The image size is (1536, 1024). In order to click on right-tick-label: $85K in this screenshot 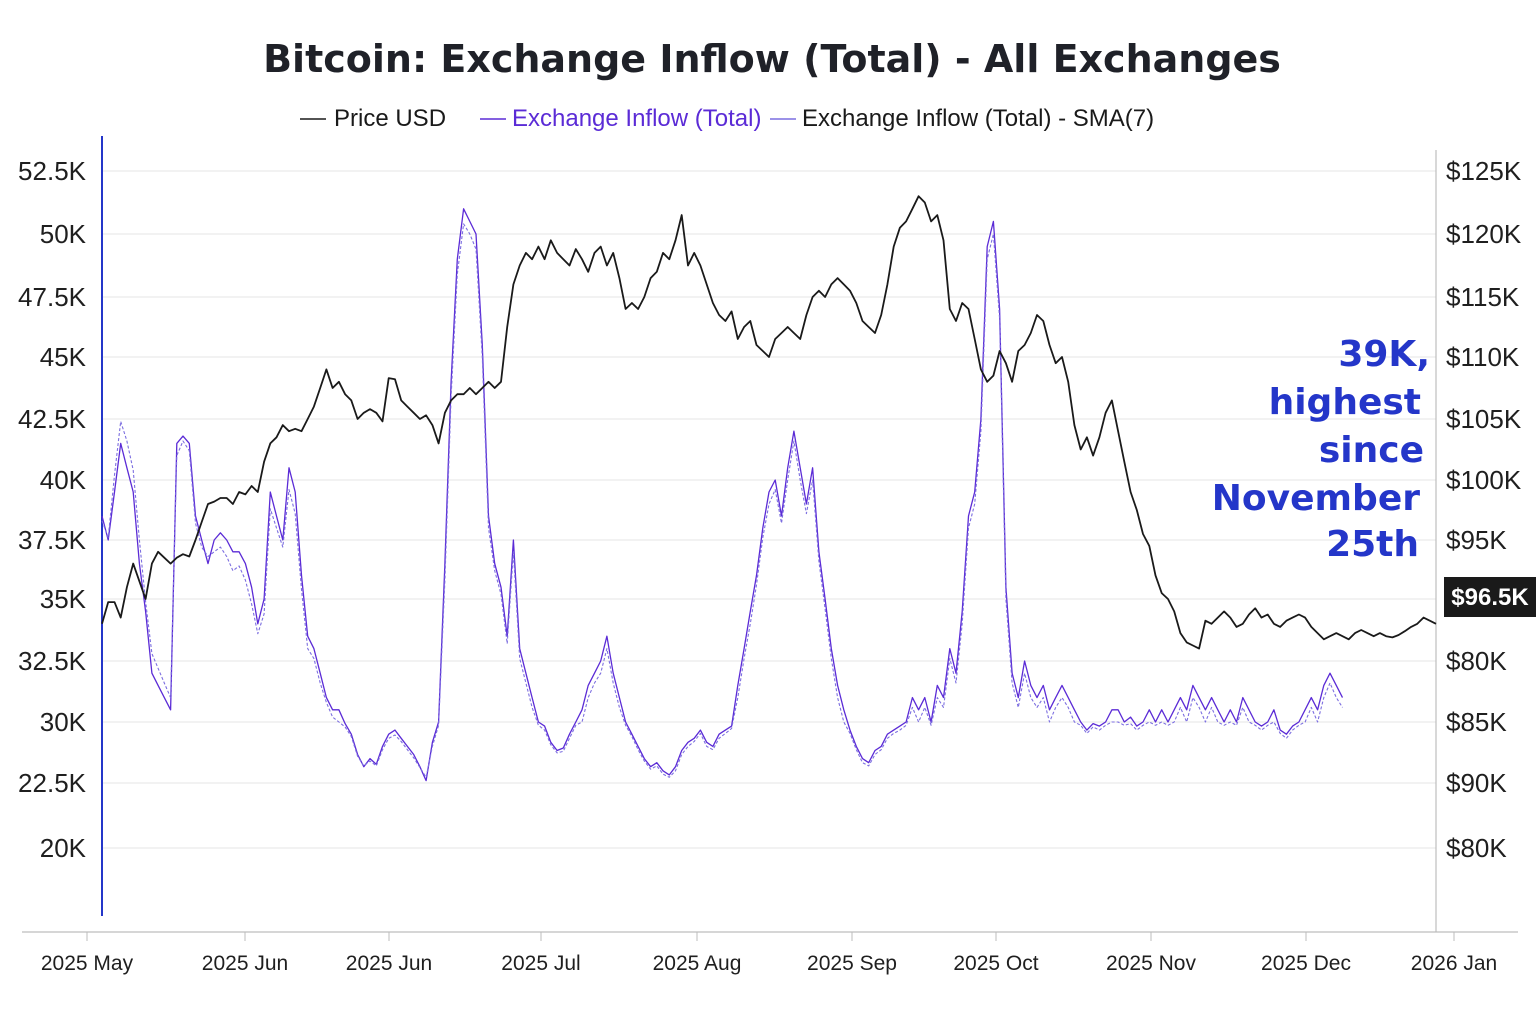, I will do `click(1476, 722)`.